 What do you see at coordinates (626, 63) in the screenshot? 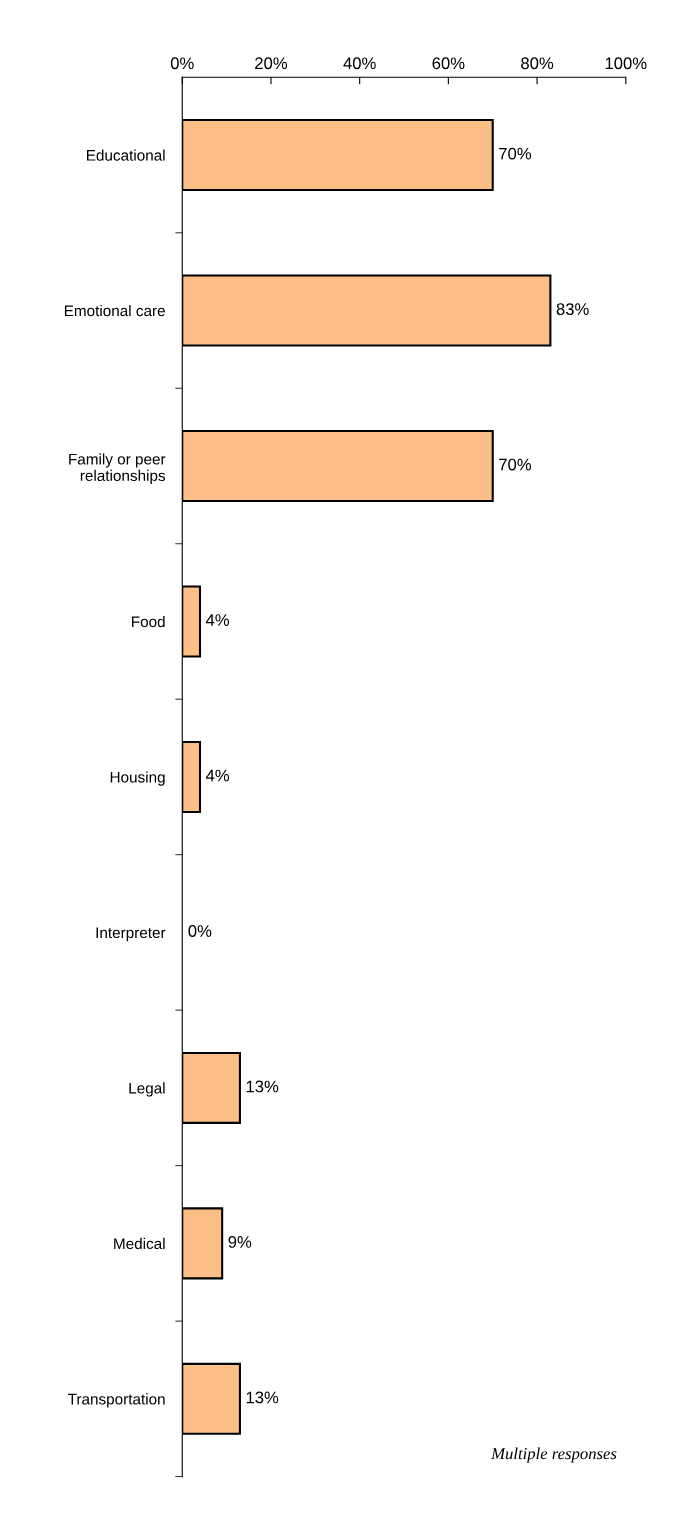
I see `x-tick-label: 100%` at bounding box center [626, 63].